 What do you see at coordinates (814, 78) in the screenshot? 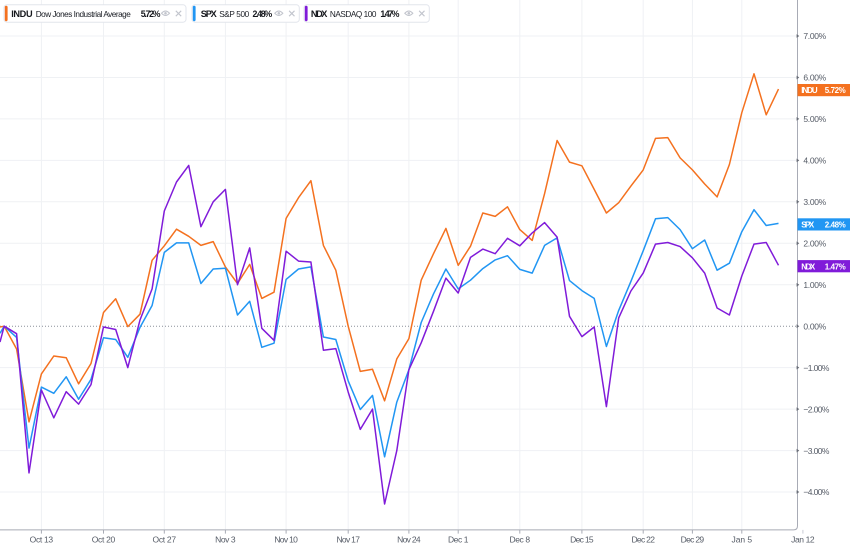
I see `svg-text: 6.00%` at bounding box center [814, 78].